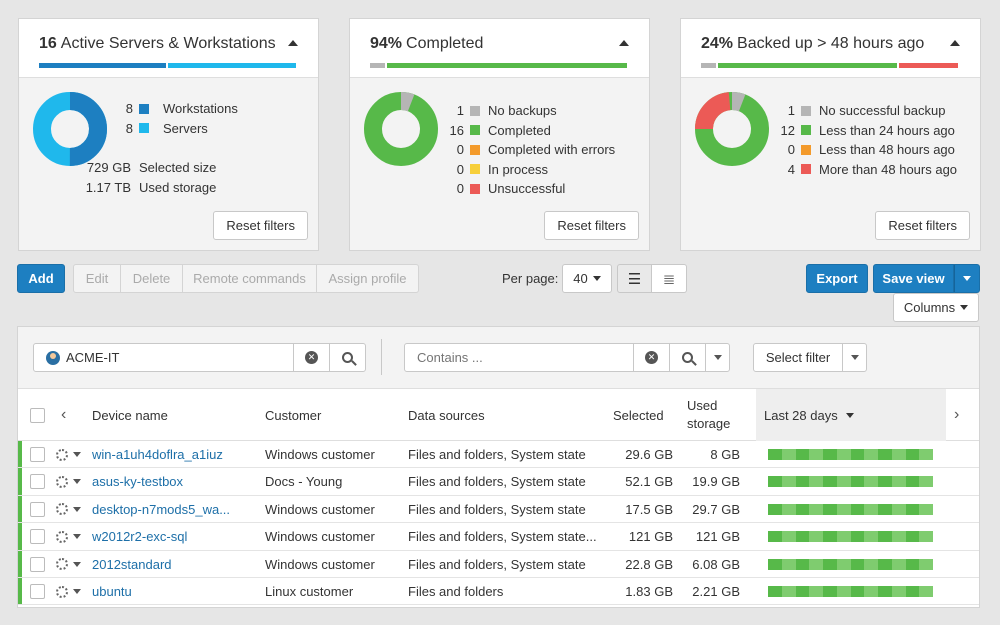 Image resolution: width=1000 pixels, height=625 pixels. I want to click on legend-item: 1 No successful backup, so click(866, 111).